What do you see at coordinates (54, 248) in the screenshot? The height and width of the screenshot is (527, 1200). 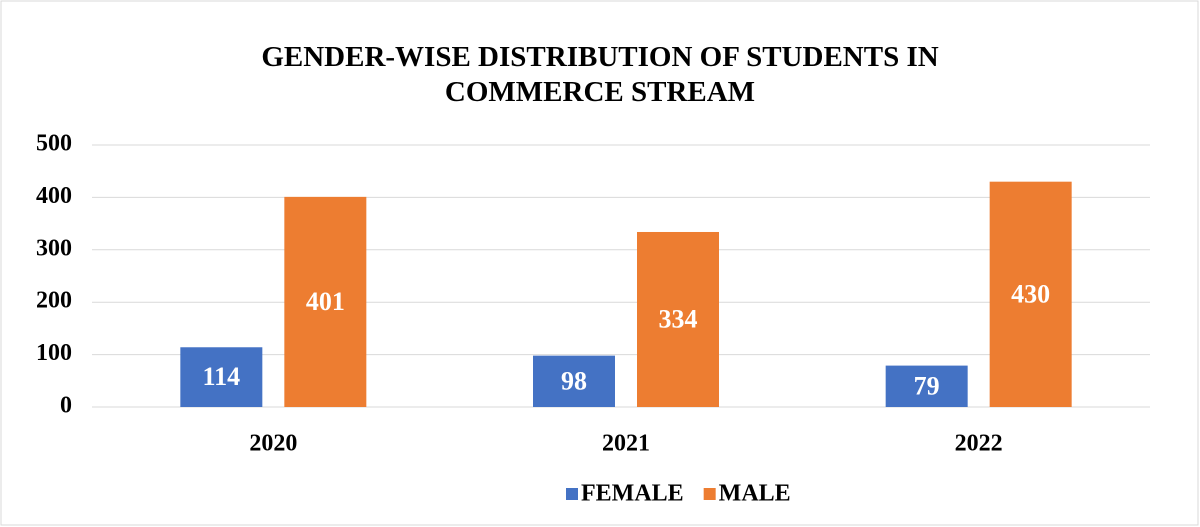 I see `y-tick-label: 300` at bounding box center [54, 248].